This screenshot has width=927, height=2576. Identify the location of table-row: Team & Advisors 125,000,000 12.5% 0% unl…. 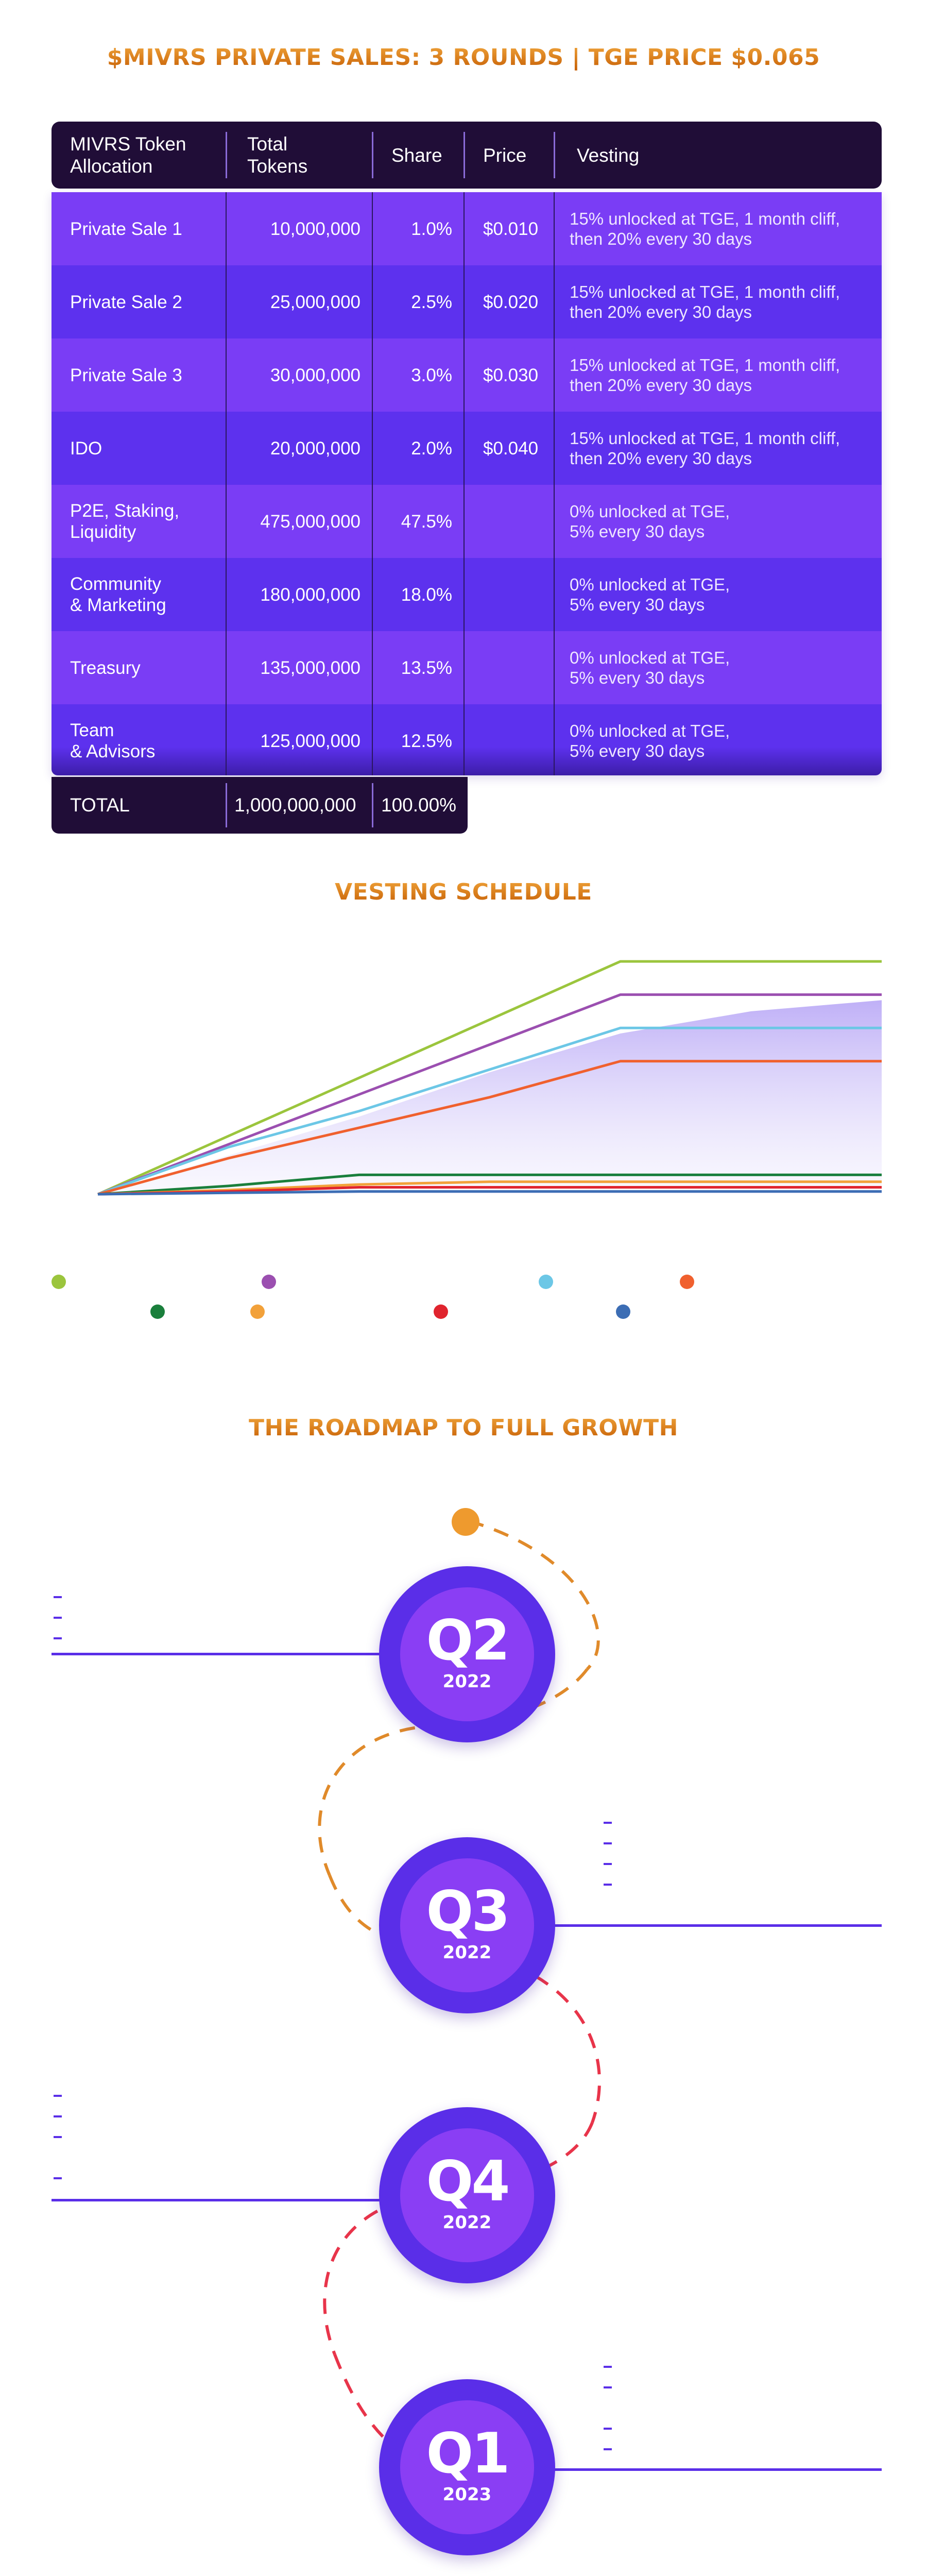
(467, 739).